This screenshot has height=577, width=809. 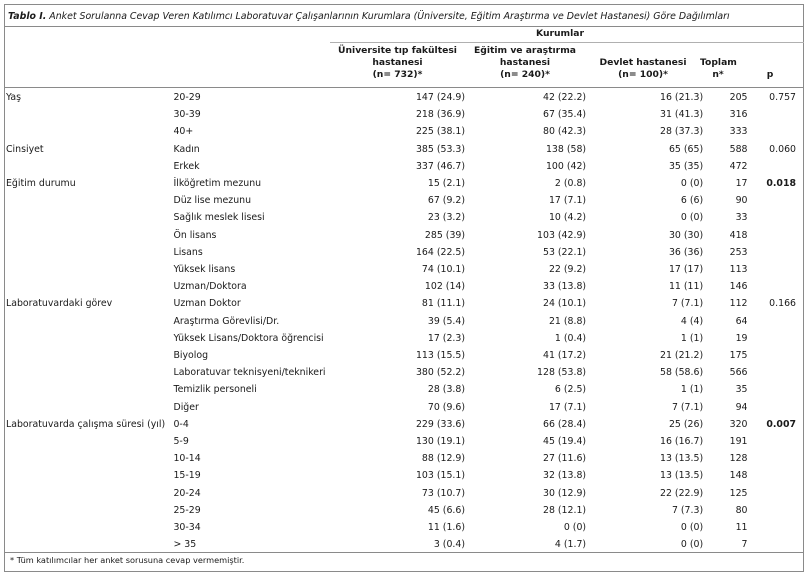 I want to click on cell-devlet: 16 (16.7), so click(x=682, y=442).